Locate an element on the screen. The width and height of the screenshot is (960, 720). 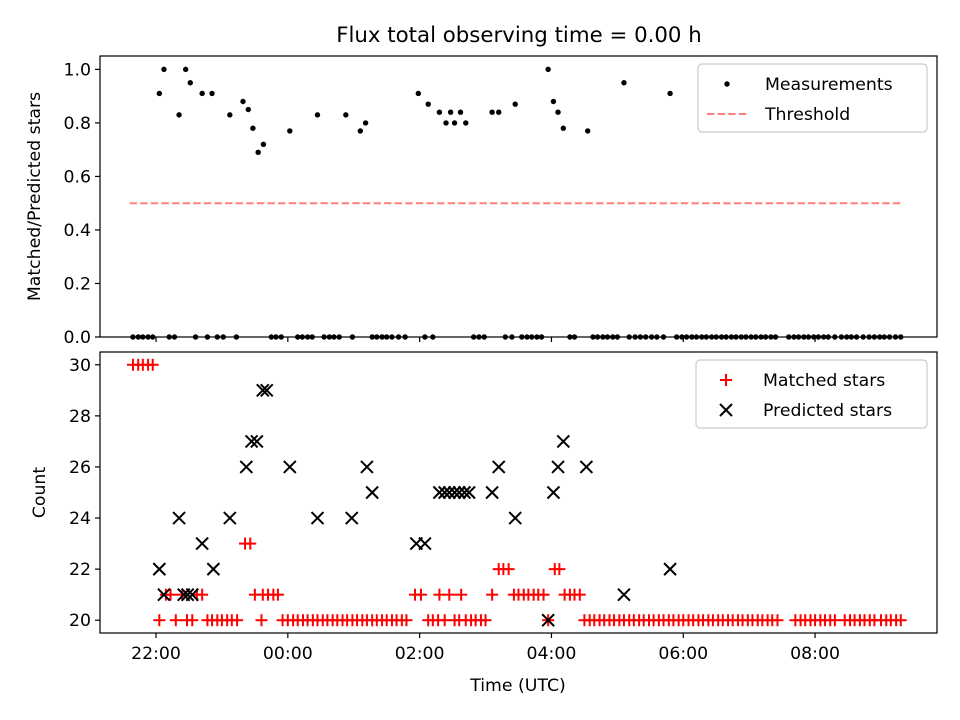
y-tick-label: 1.0 is located at coordinates (77, 70).